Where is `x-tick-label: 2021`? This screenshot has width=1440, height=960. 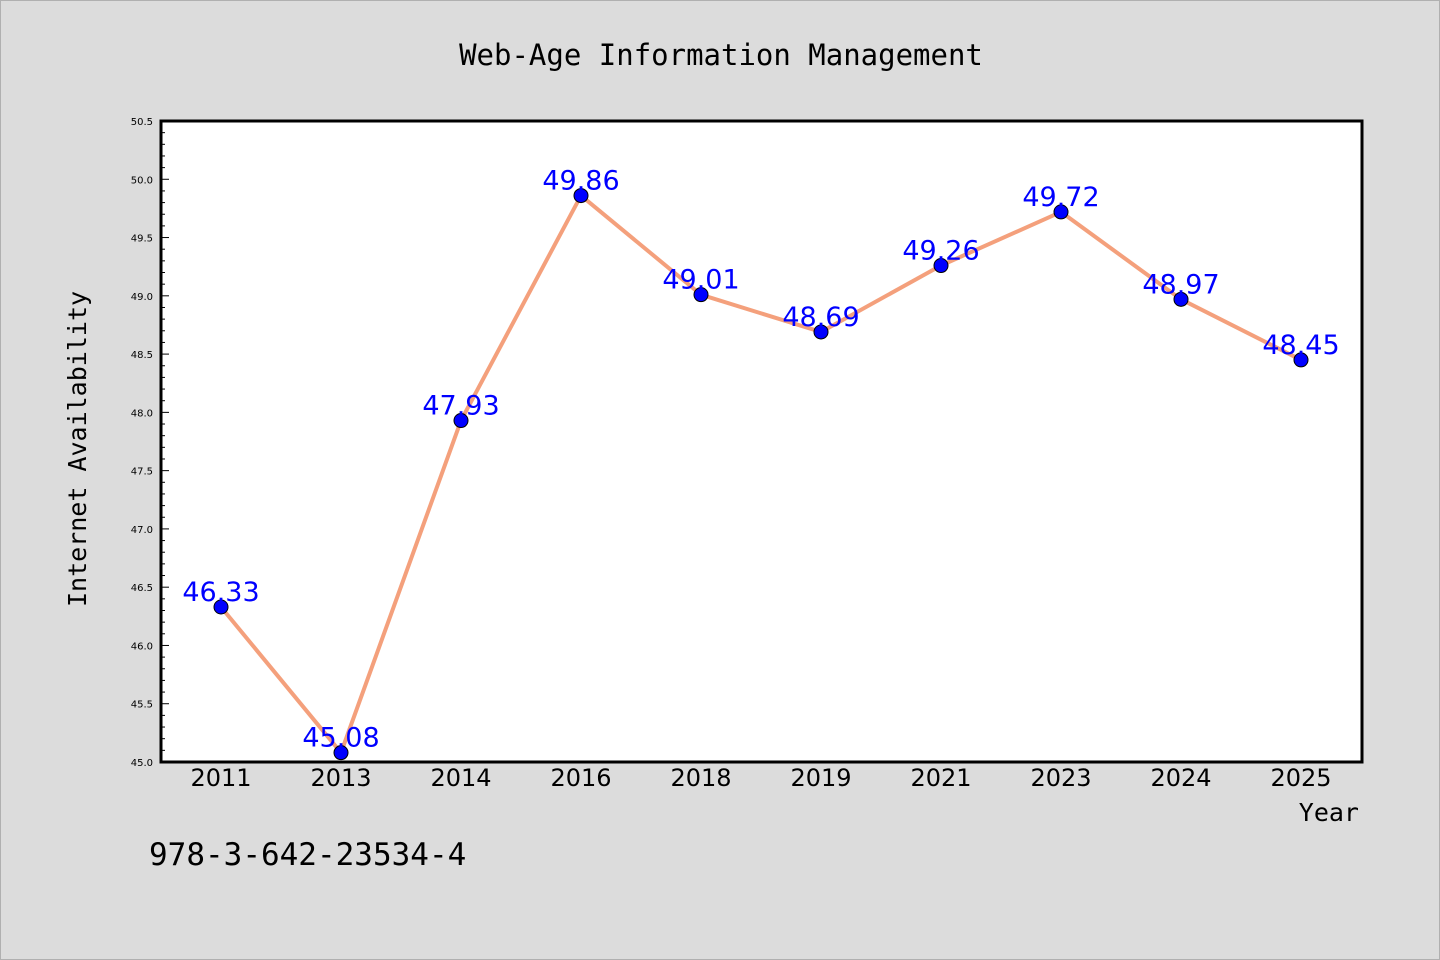 x-tick-label: 2021 is located at coordinates (940, 778).